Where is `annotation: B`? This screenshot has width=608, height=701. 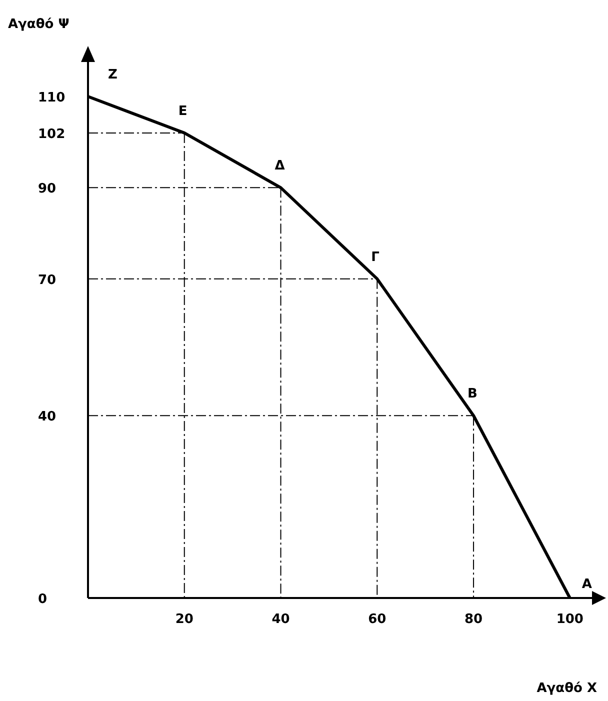 annotation: B is located at coordinates (473, 394).